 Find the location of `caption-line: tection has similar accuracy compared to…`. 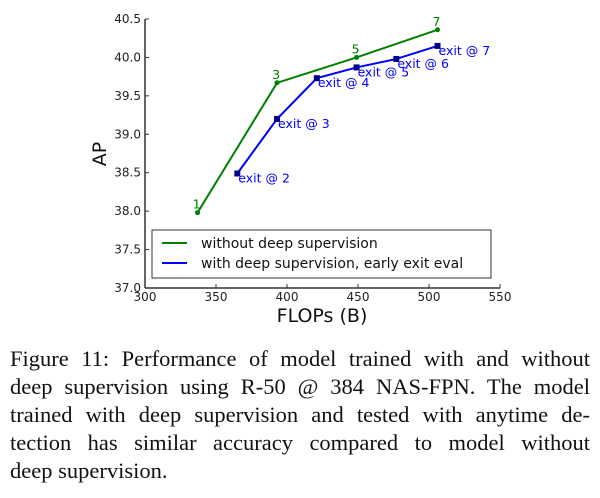

caption-line: tection has similar accuracy compared to… is located at coordinates (300, 442).